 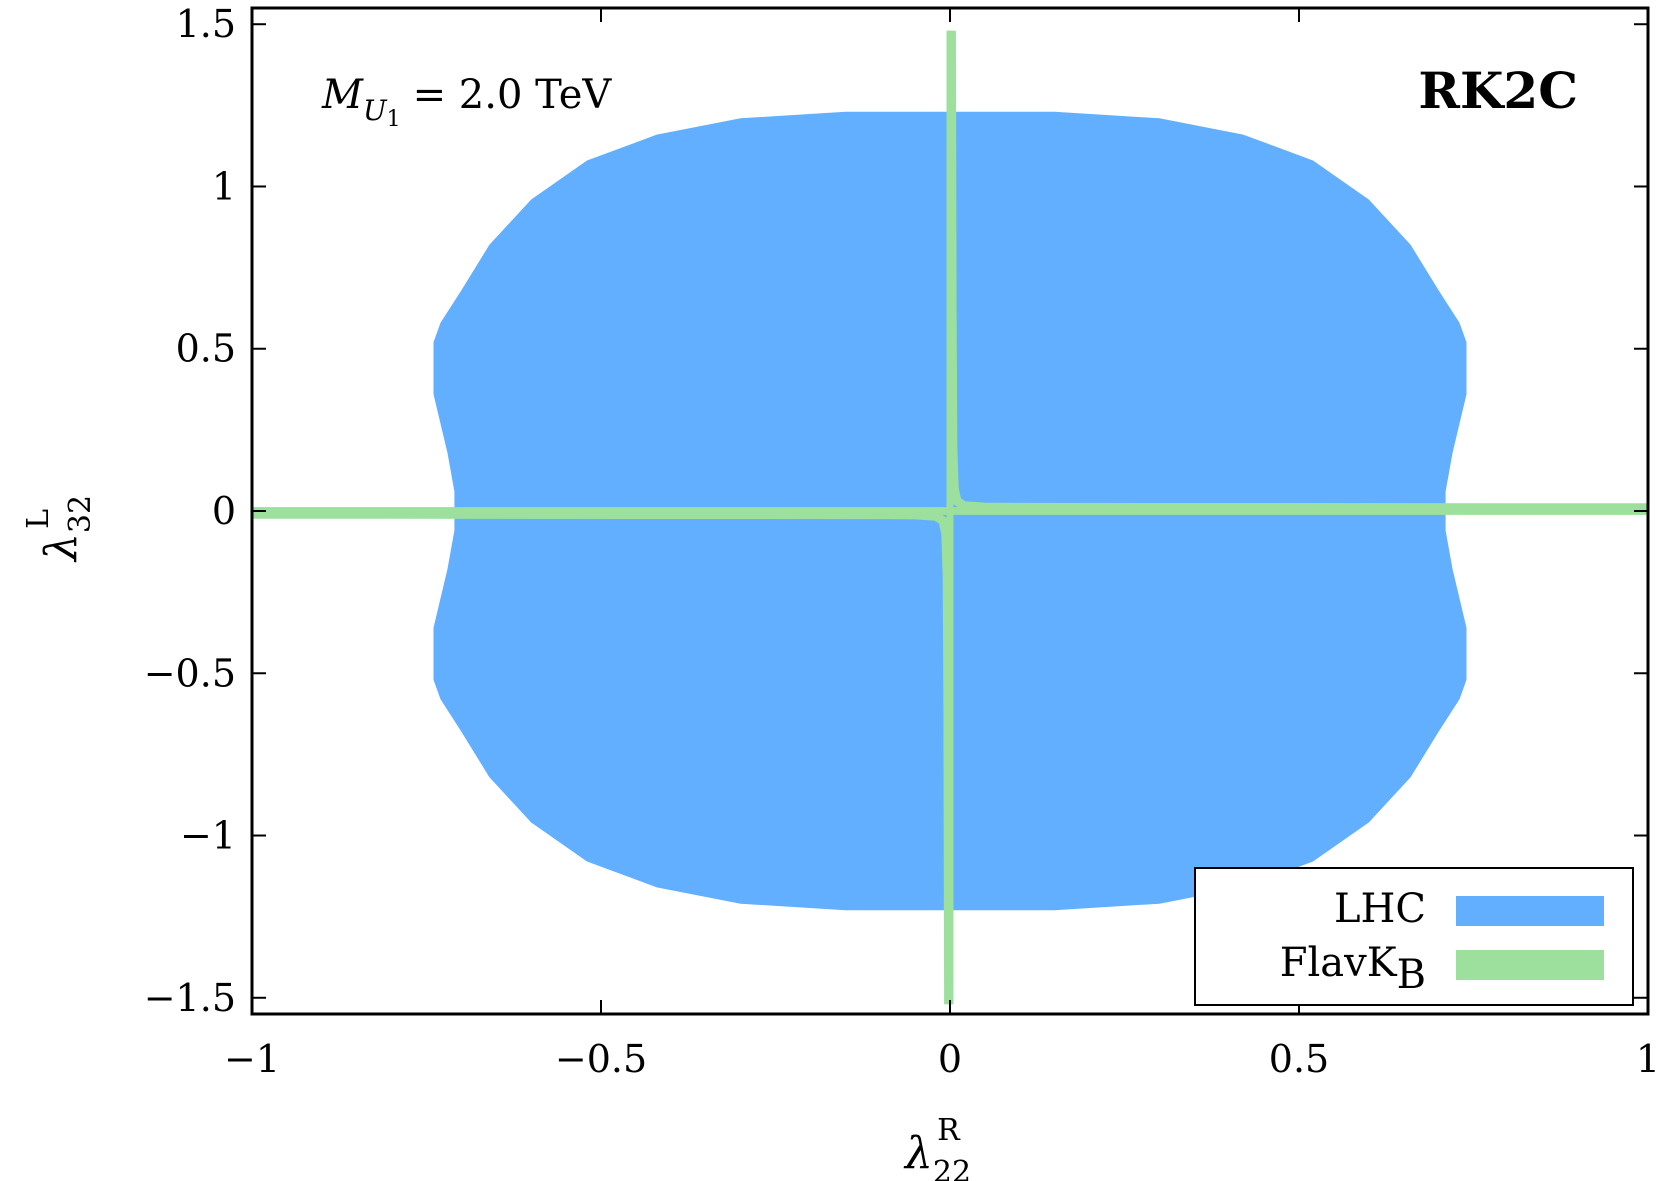 I want to click on x-tick-label: 0, so click(x=950, y=1059).